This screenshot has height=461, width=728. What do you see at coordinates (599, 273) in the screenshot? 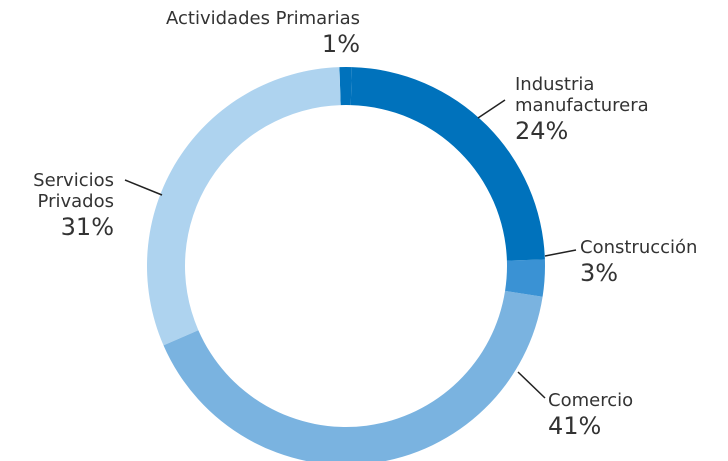
I see `label-value: 3%` at bounding box center [599, 273].